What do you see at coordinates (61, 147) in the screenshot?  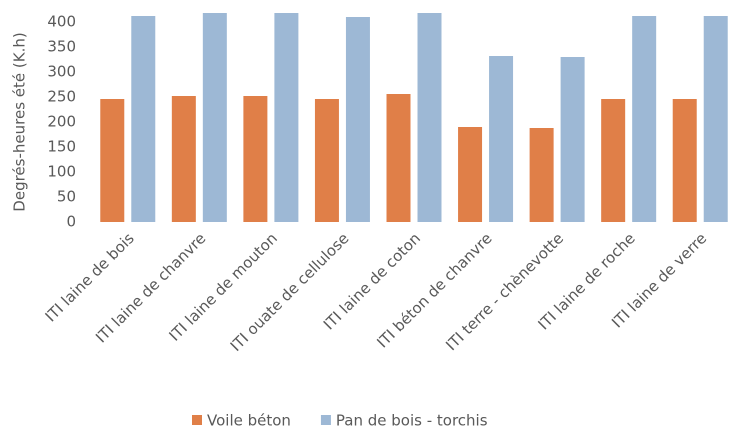 I see `y-tick-label: 150` at bounding box center [61, 147].